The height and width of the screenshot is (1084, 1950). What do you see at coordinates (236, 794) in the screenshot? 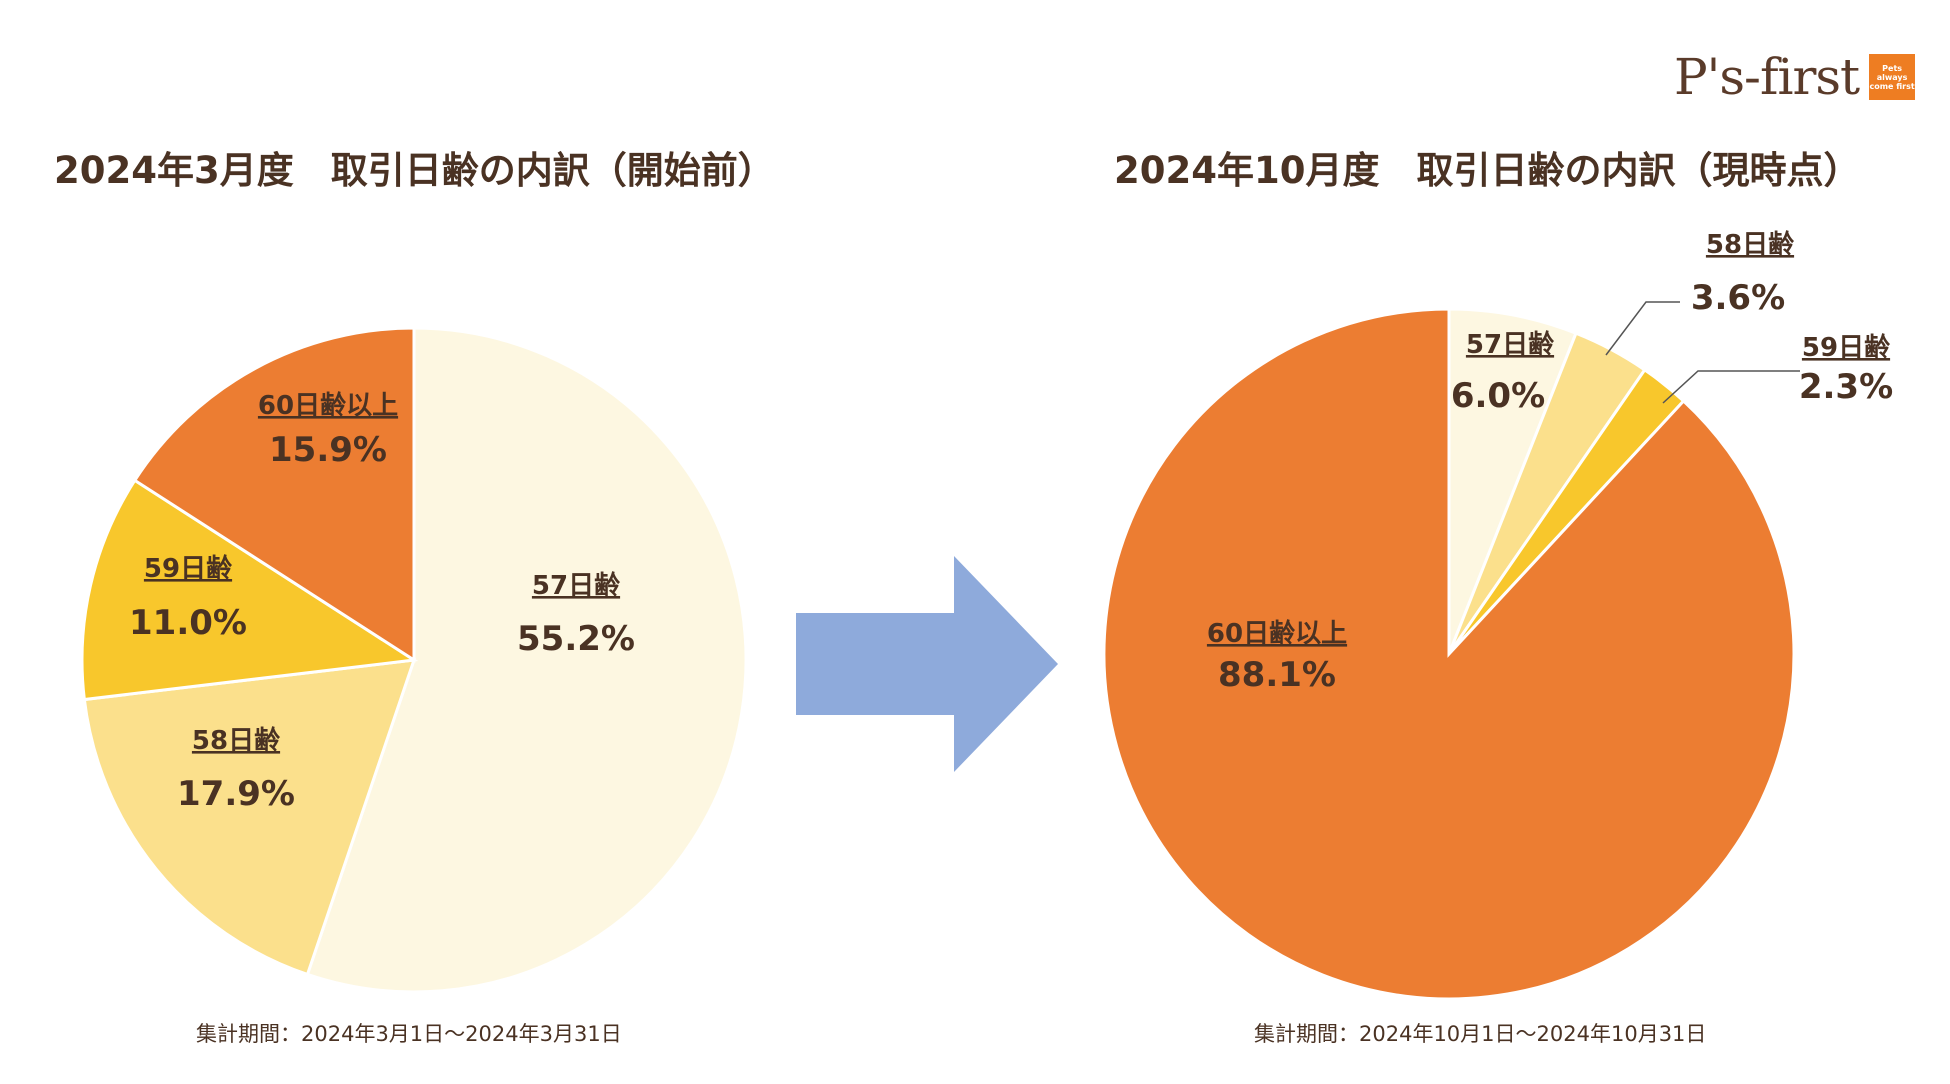
I see `slice-percent: 17.9%` at bounding box center [236, 794].